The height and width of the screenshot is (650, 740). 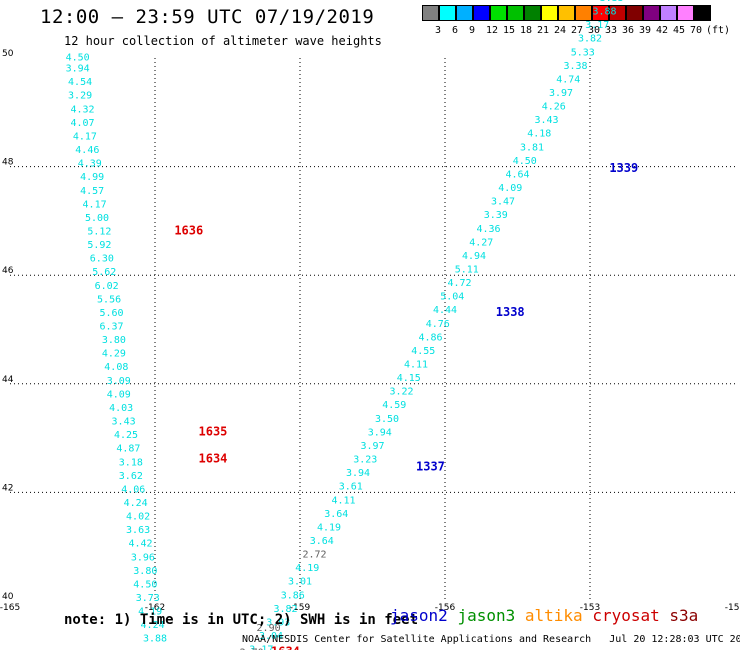 What do you see at coordinates (445, 608) in the screenshot?
I see `x-tick-label: -156` at bounding box center [445, 608].